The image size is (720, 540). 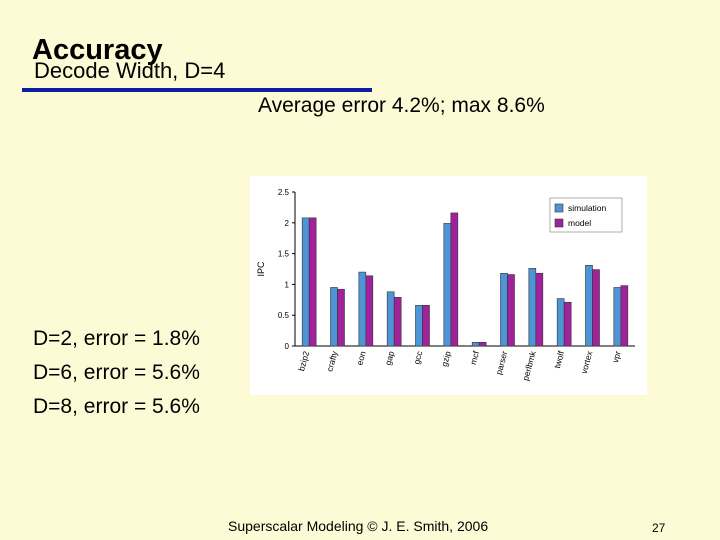 What do you see at coordinates (312, 282) in the screenshot?
I see `bar-model-bzip2` at bounding box center [312, 282].